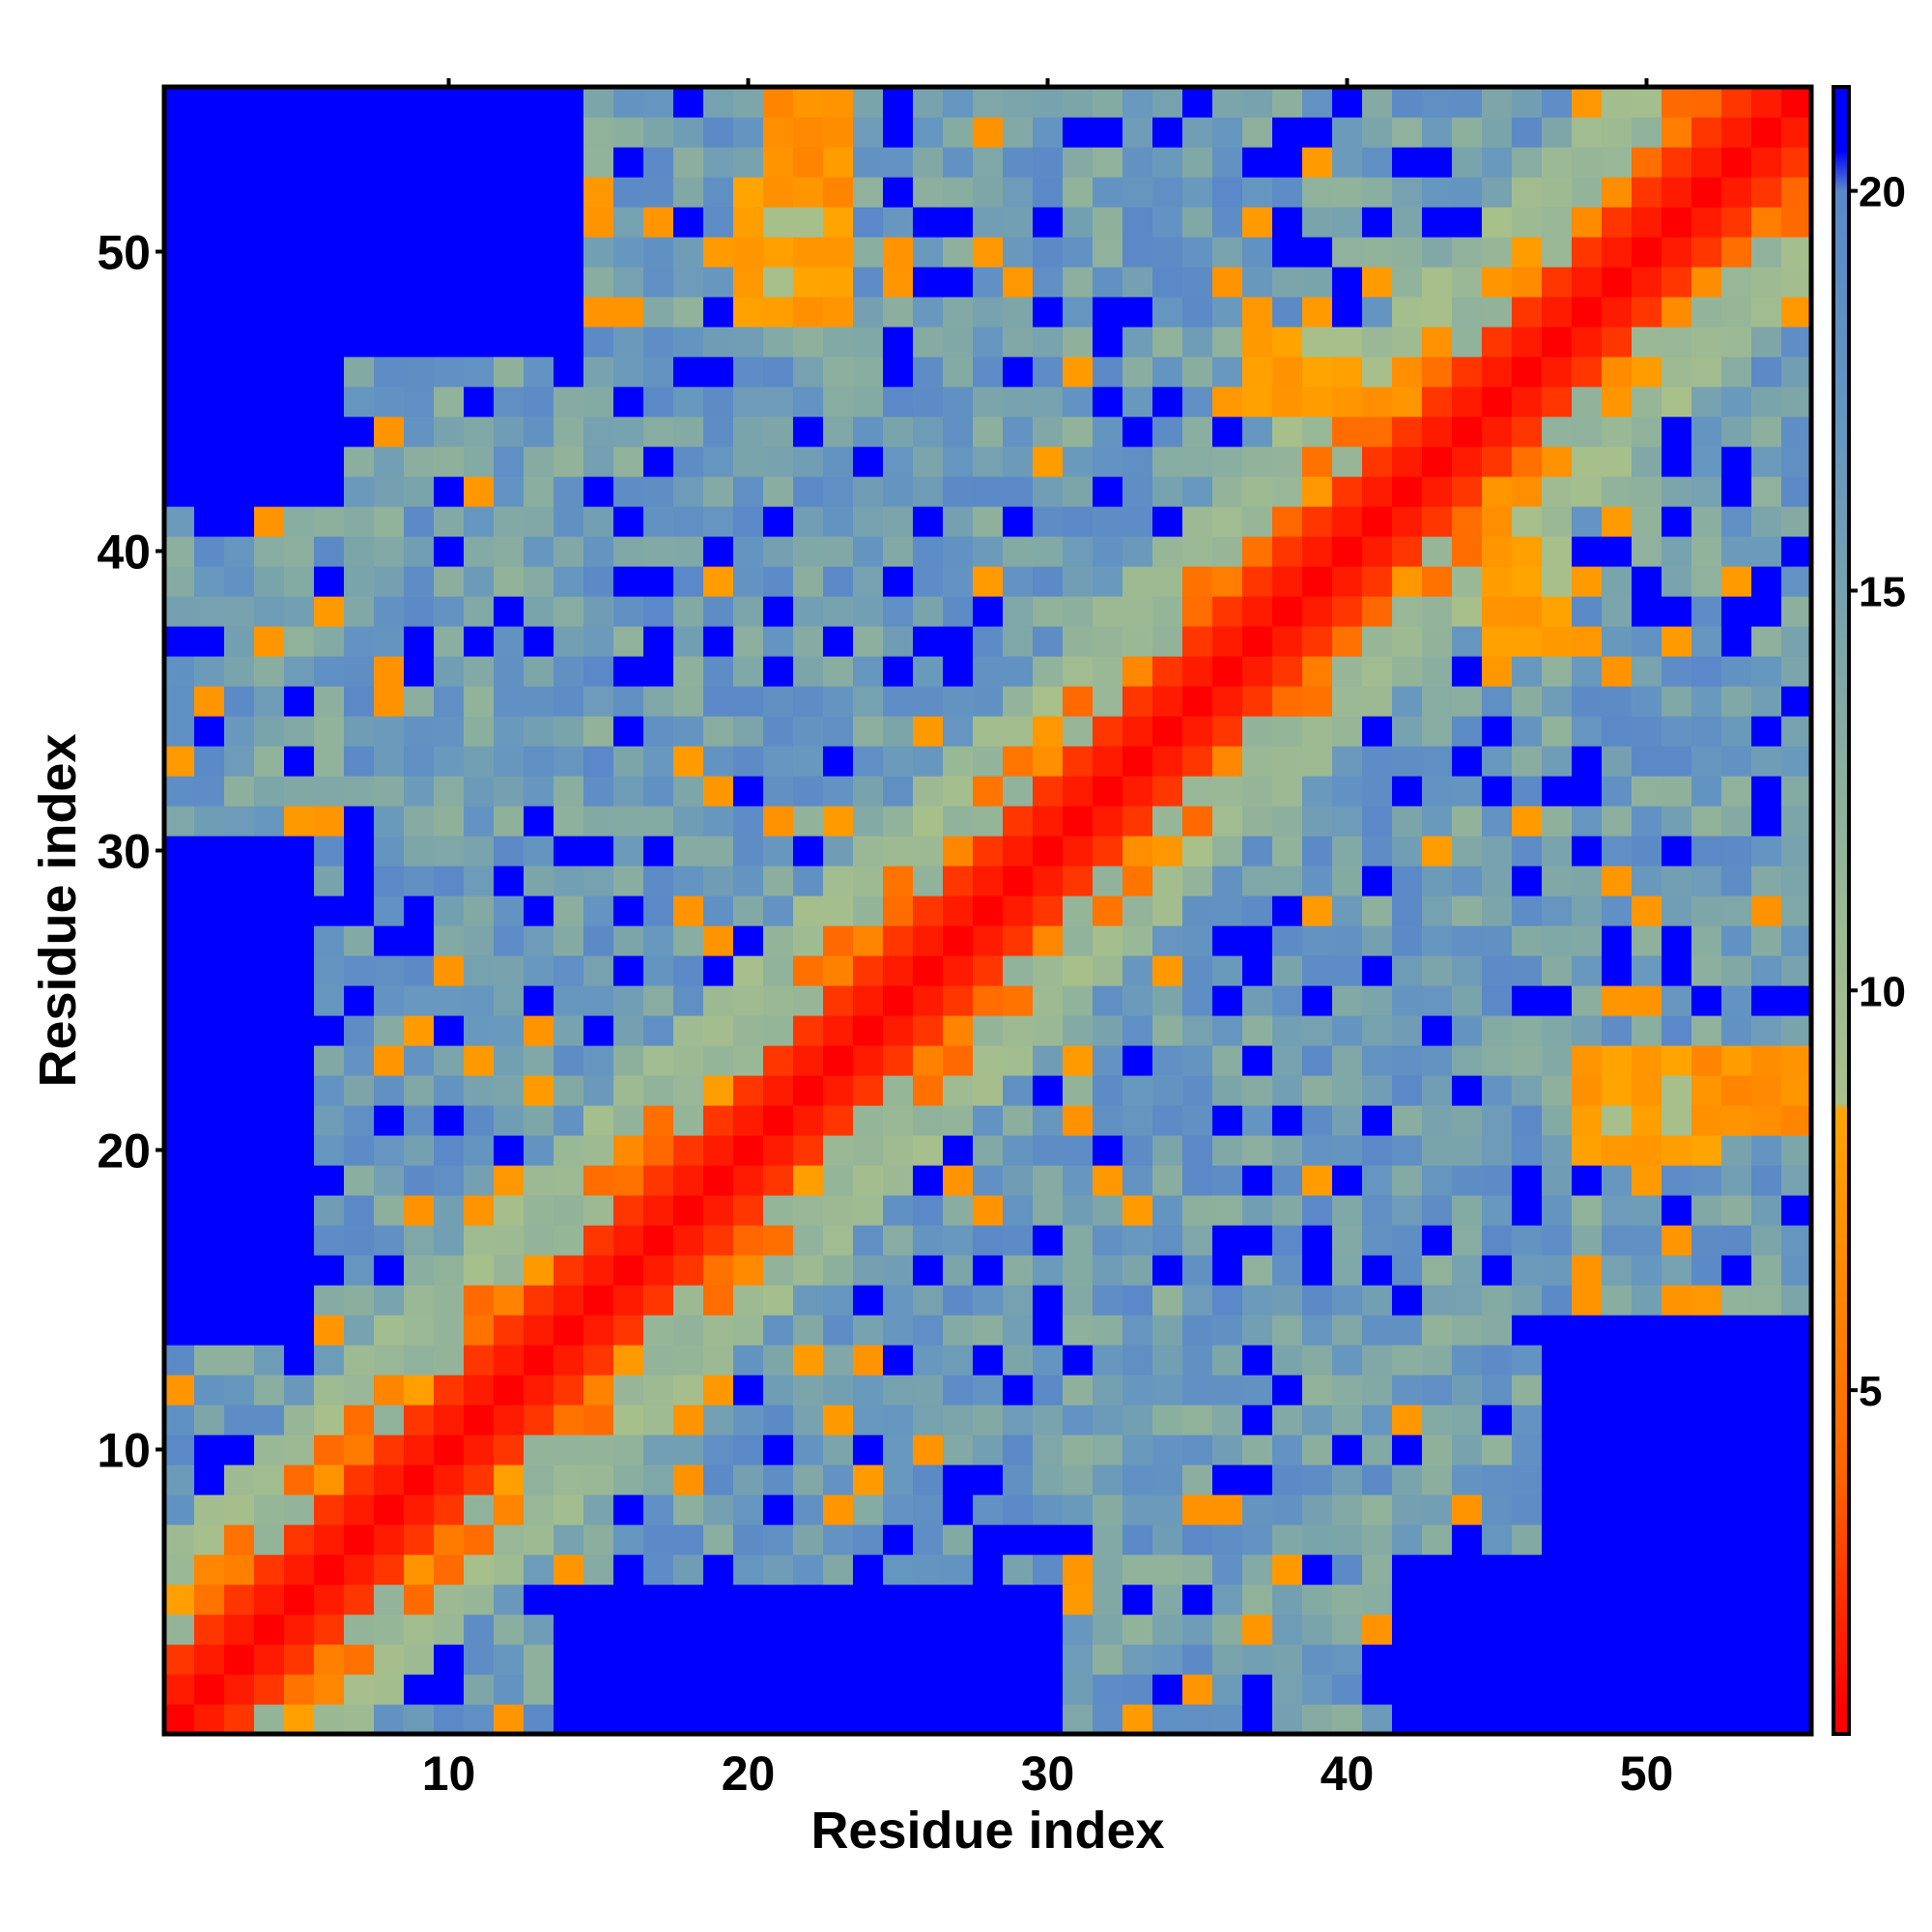  What do you see at coordinates (1048, 1774) in the screenshot?
I see `x-tick-label: 30` at bounding box center [1048, 1774].